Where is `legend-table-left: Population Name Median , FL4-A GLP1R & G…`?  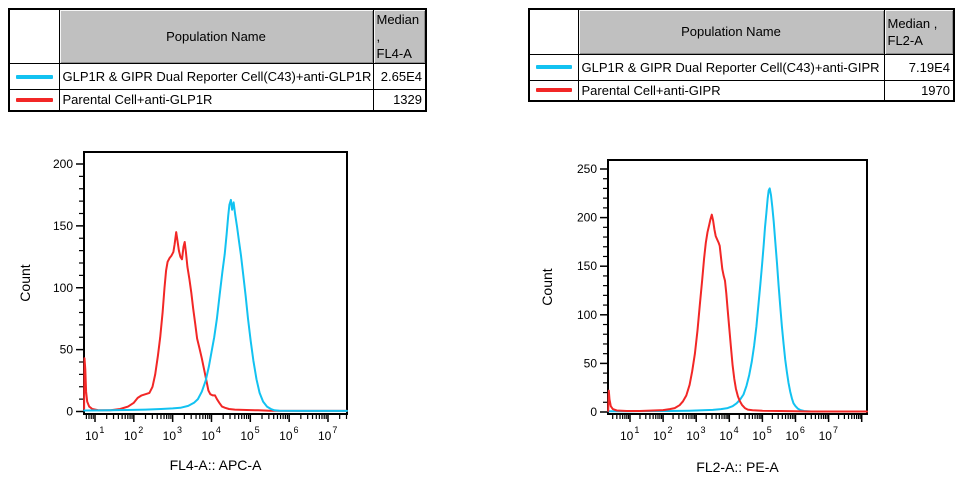
legend-table-left: Population Name Median , FL4-A GLP1R & G… is located at coordinates (217, 60).